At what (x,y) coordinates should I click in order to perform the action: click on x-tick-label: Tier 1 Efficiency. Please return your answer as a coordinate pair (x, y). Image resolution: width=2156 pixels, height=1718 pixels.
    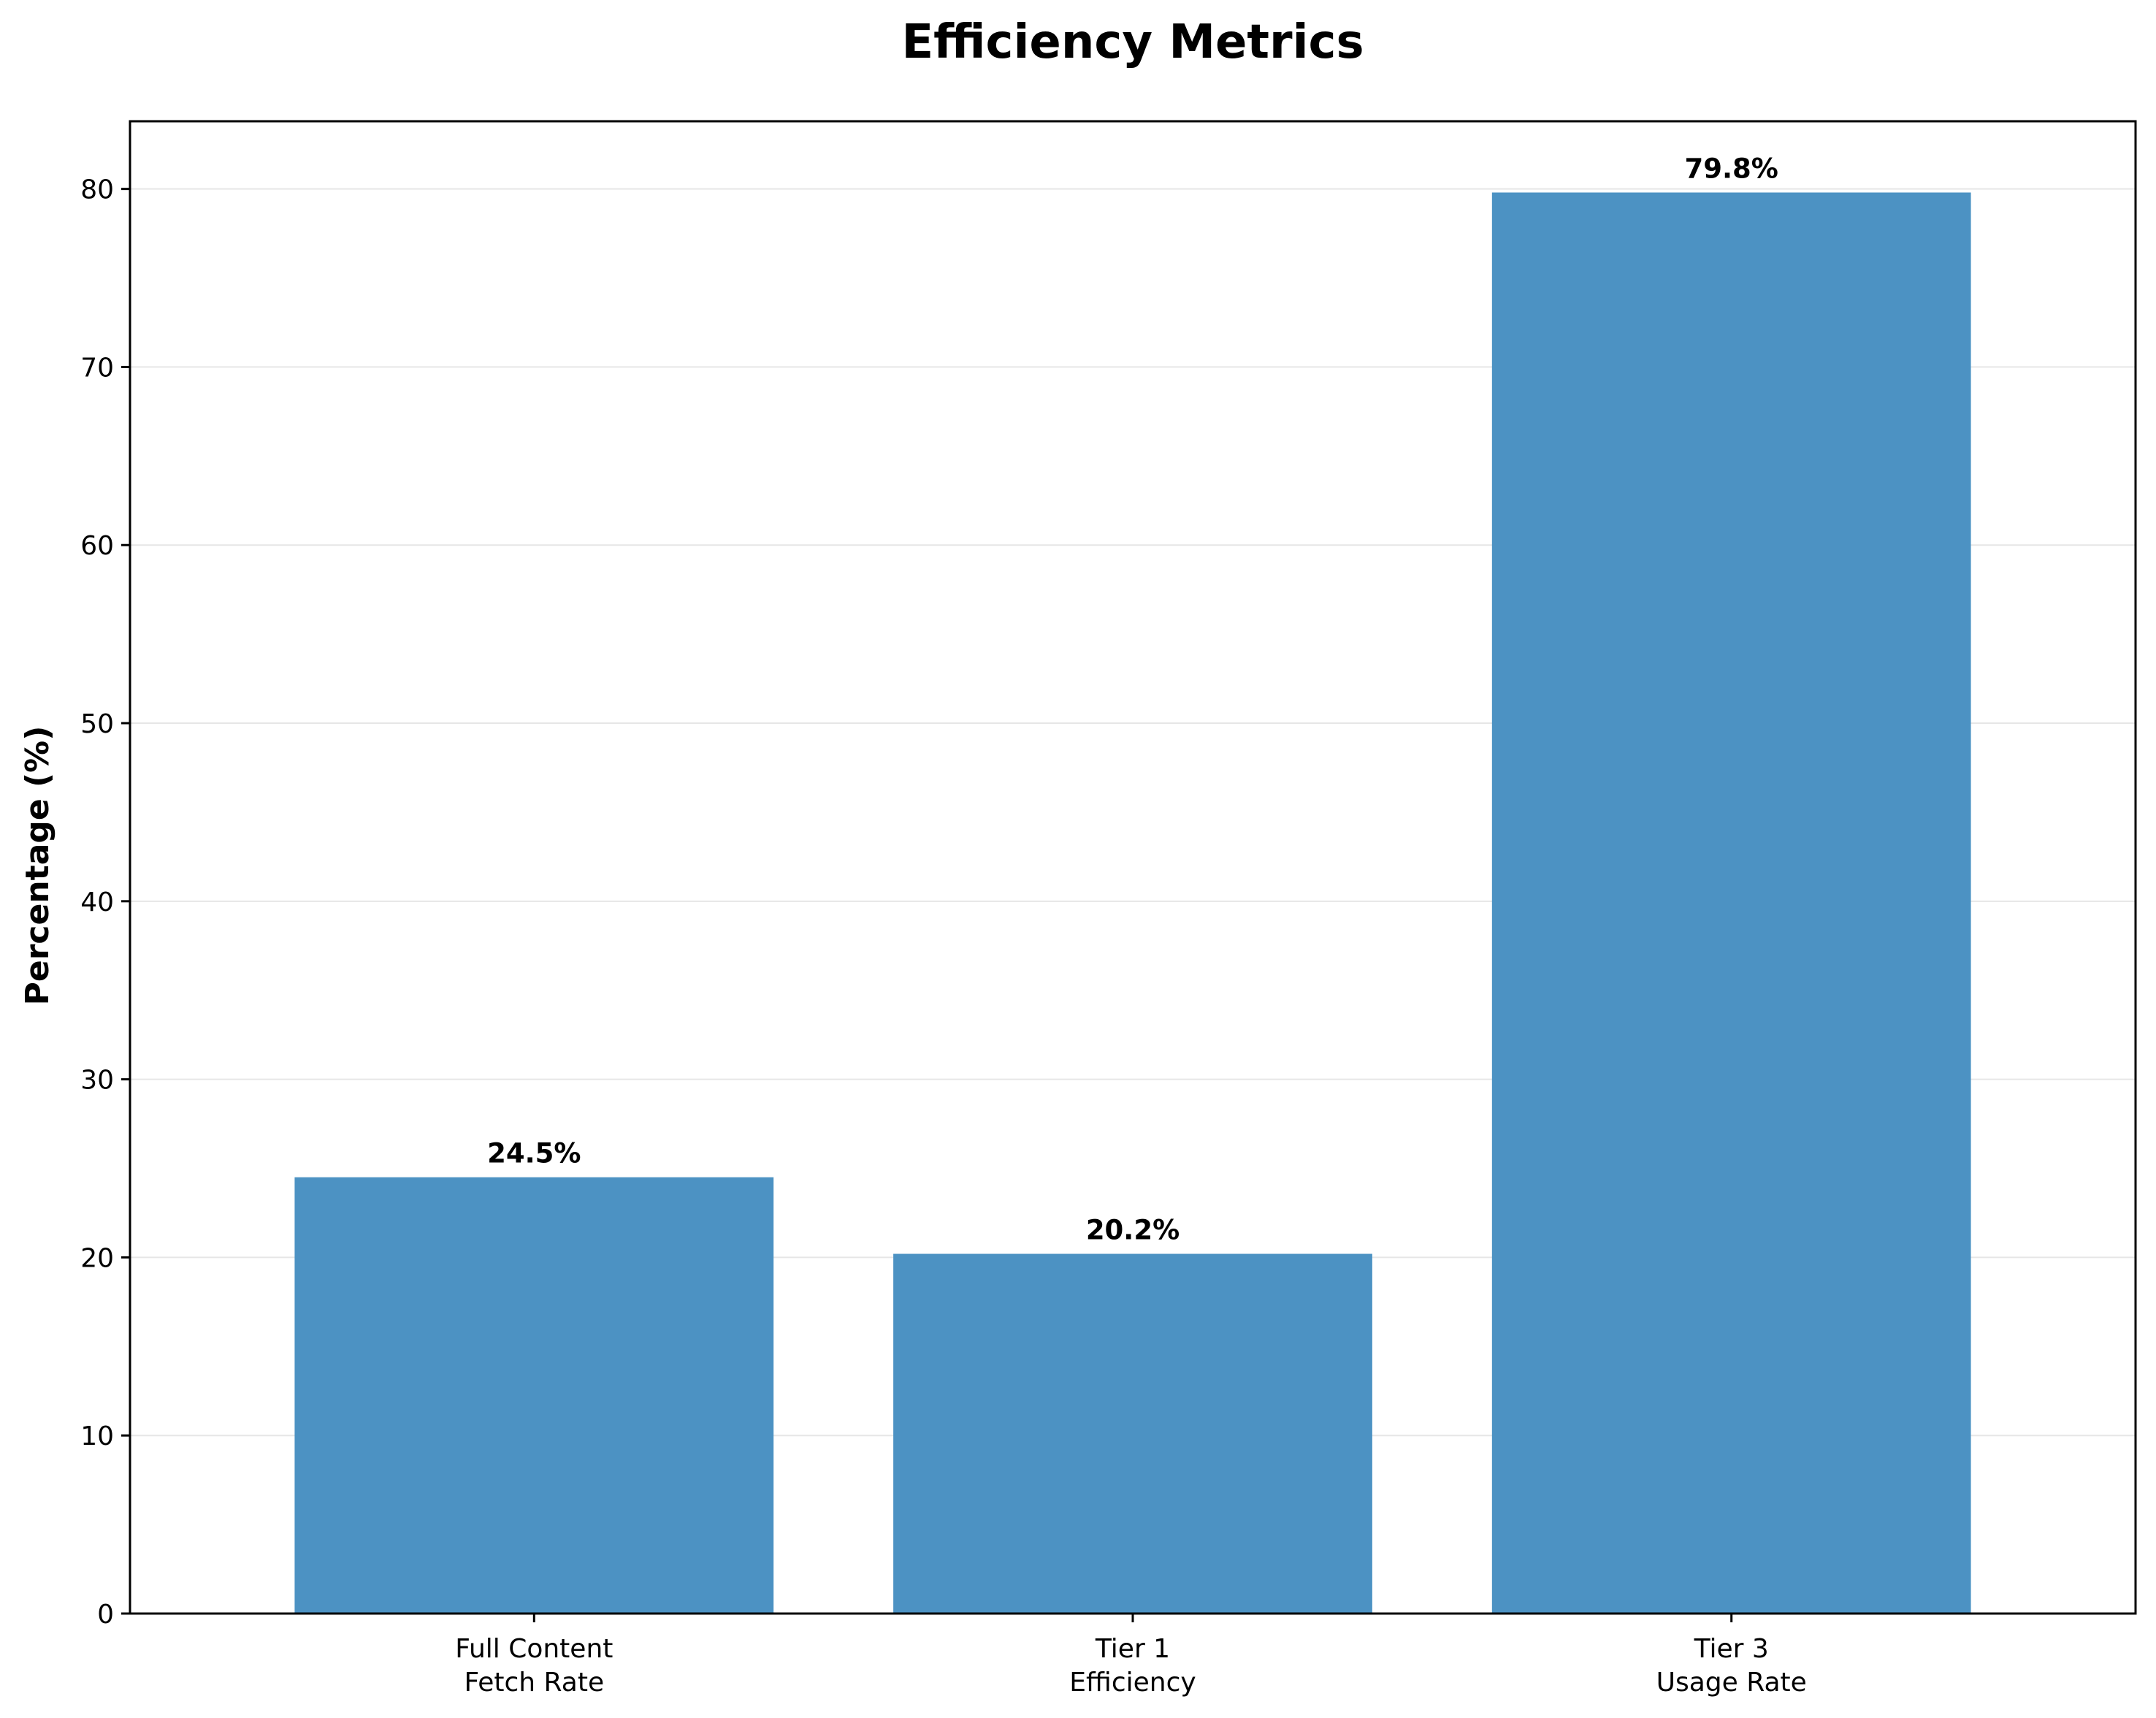
    Looking at the image, I should click on (1132, 1666).